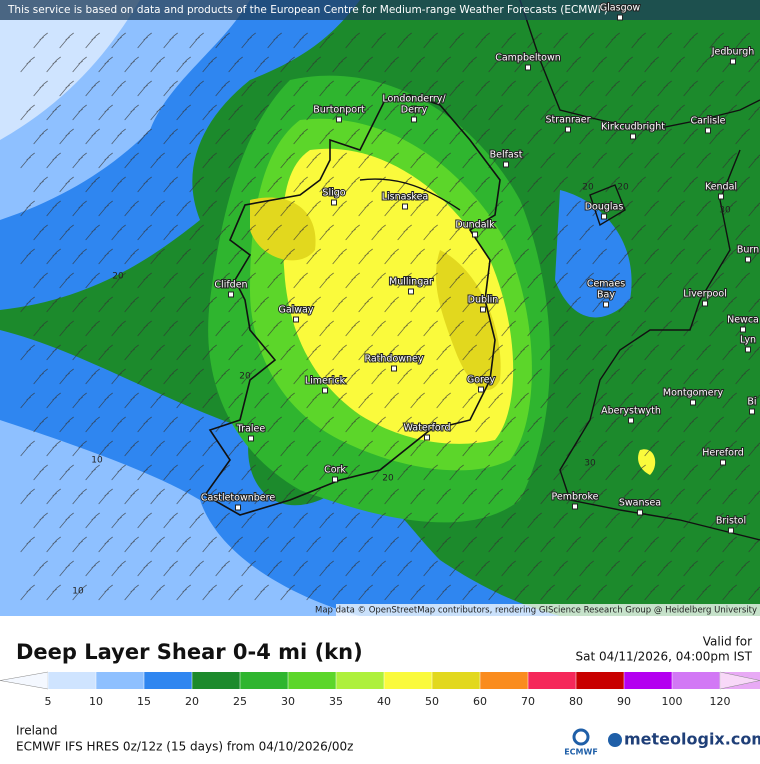 The height and width of the screenshot is (764, 760). Describe the element at coordinates (480, 701) in the screenshot. I see `colorbar-tick-label: 60` at that location.